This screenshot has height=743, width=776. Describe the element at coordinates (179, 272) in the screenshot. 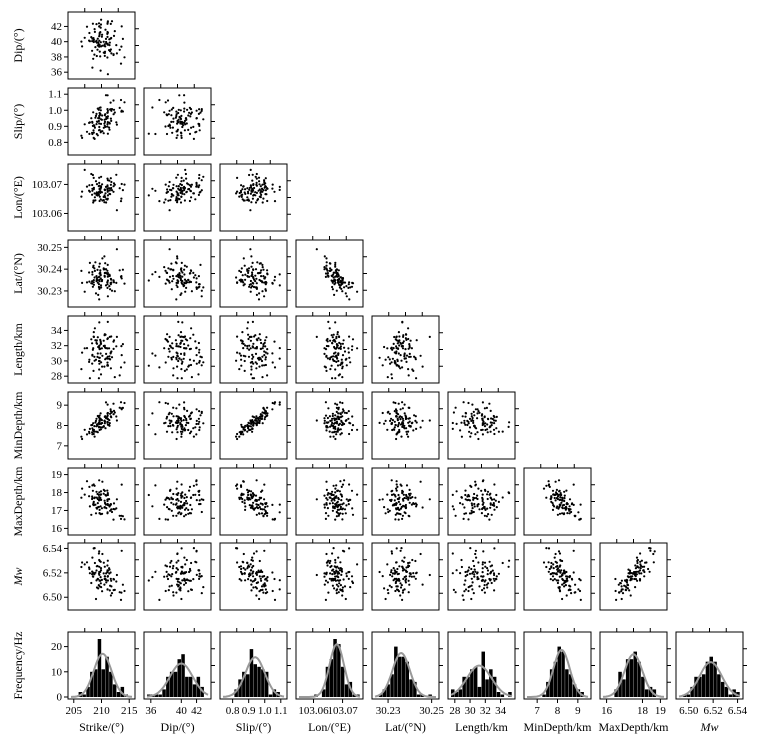

I see `scatter-panel-lat-vs-dip` at that location.